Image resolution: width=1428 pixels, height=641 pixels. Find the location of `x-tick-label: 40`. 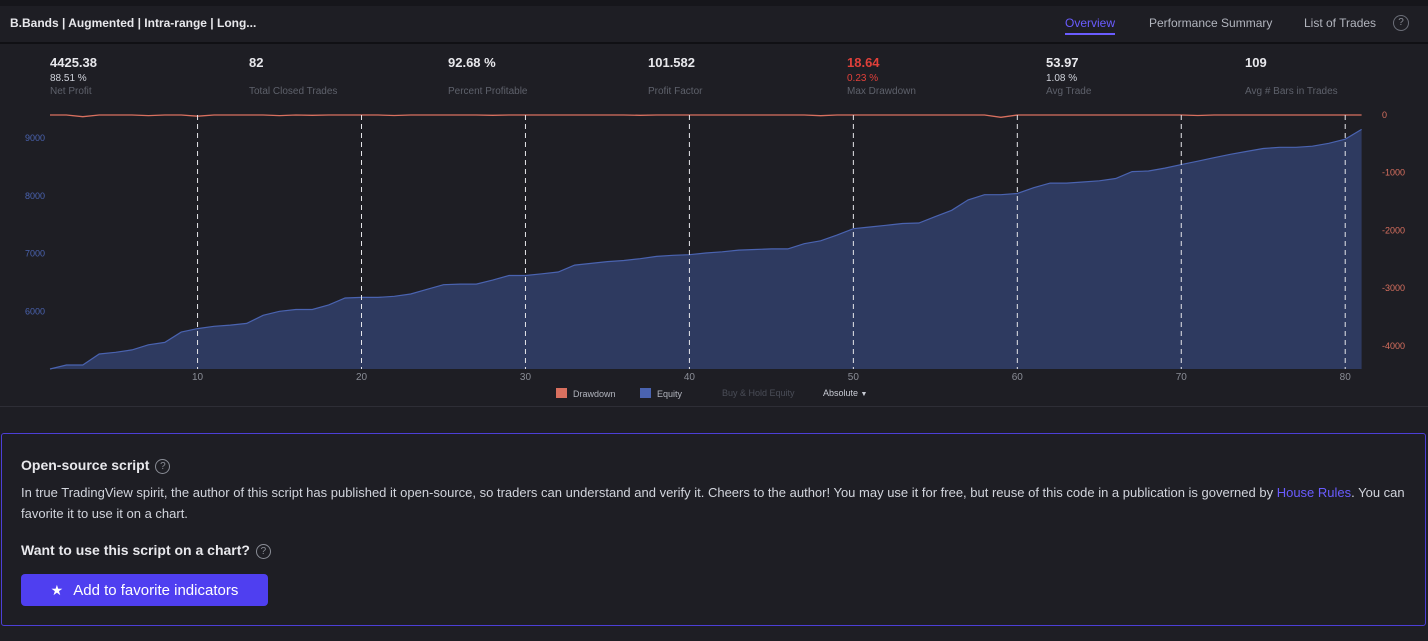

x-tick-label: 40 is located at coordinates (690, 377).